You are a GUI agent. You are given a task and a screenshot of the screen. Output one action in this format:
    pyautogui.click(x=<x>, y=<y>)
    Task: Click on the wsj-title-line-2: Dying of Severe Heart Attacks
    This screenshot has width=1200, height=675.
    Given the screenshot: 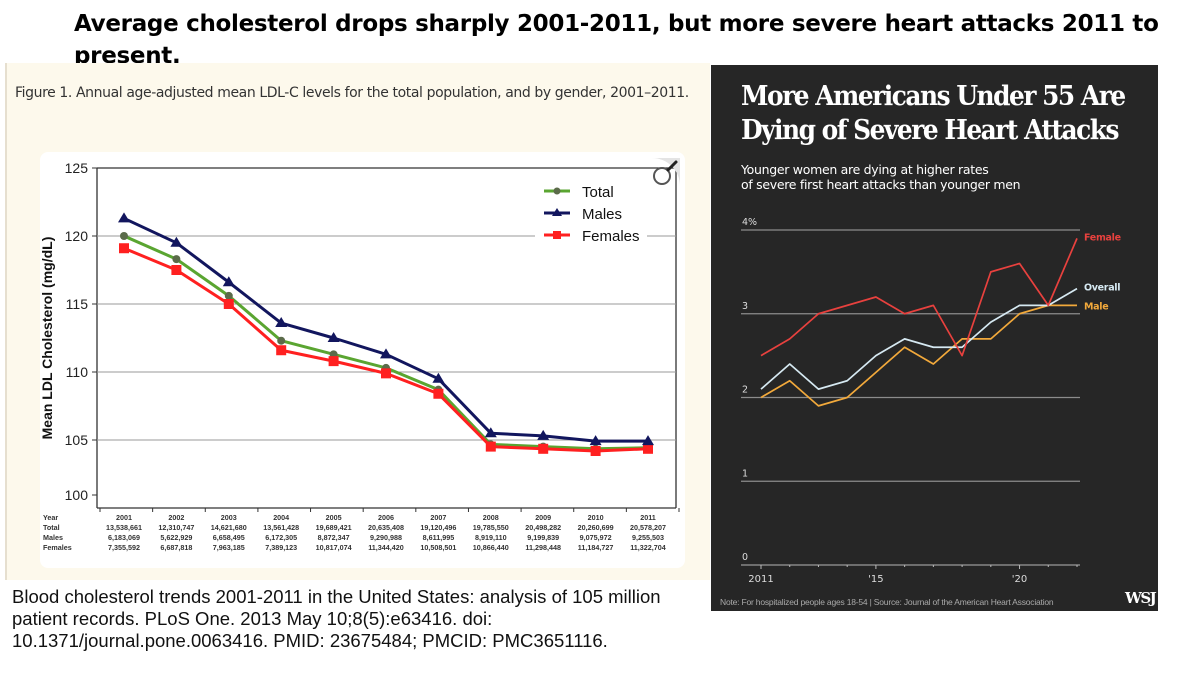 What is the action you would take?
    pyautogui.click(x=930, y=130)
    